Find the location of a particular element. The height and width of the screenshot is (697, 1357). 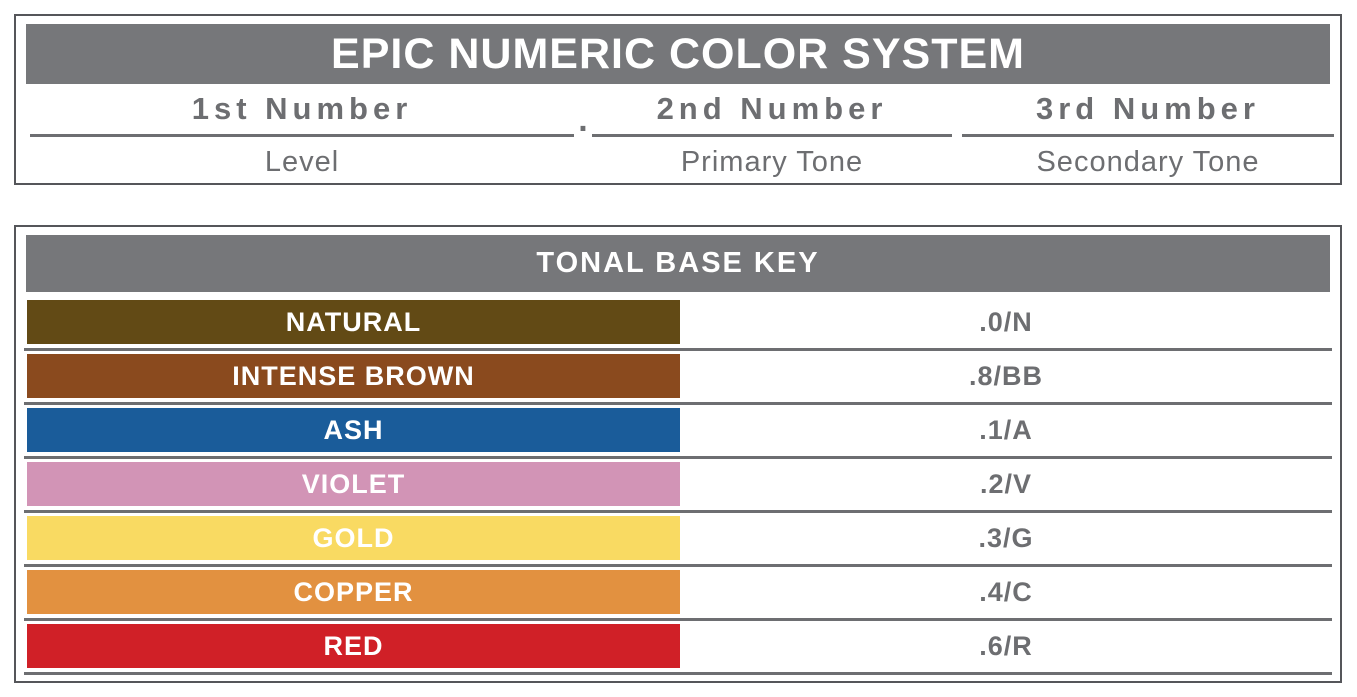

tone-name-label: GOLD is located at coordinates (353, 537).